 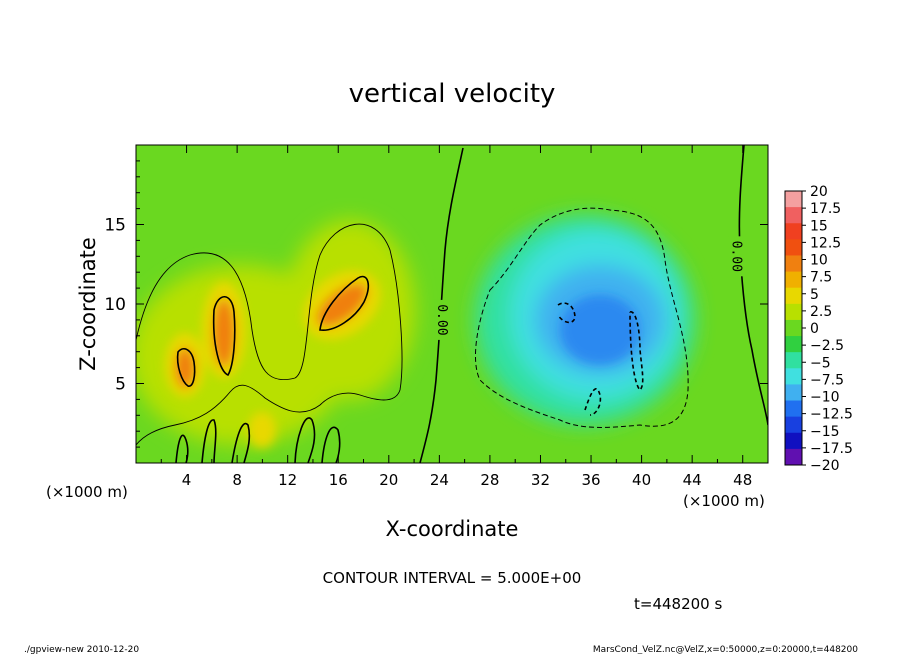 What do you see at coordinates (452, 94) in the screenshot?
I see `chart-title: vertical velocity` at bounding box center [452, 94].